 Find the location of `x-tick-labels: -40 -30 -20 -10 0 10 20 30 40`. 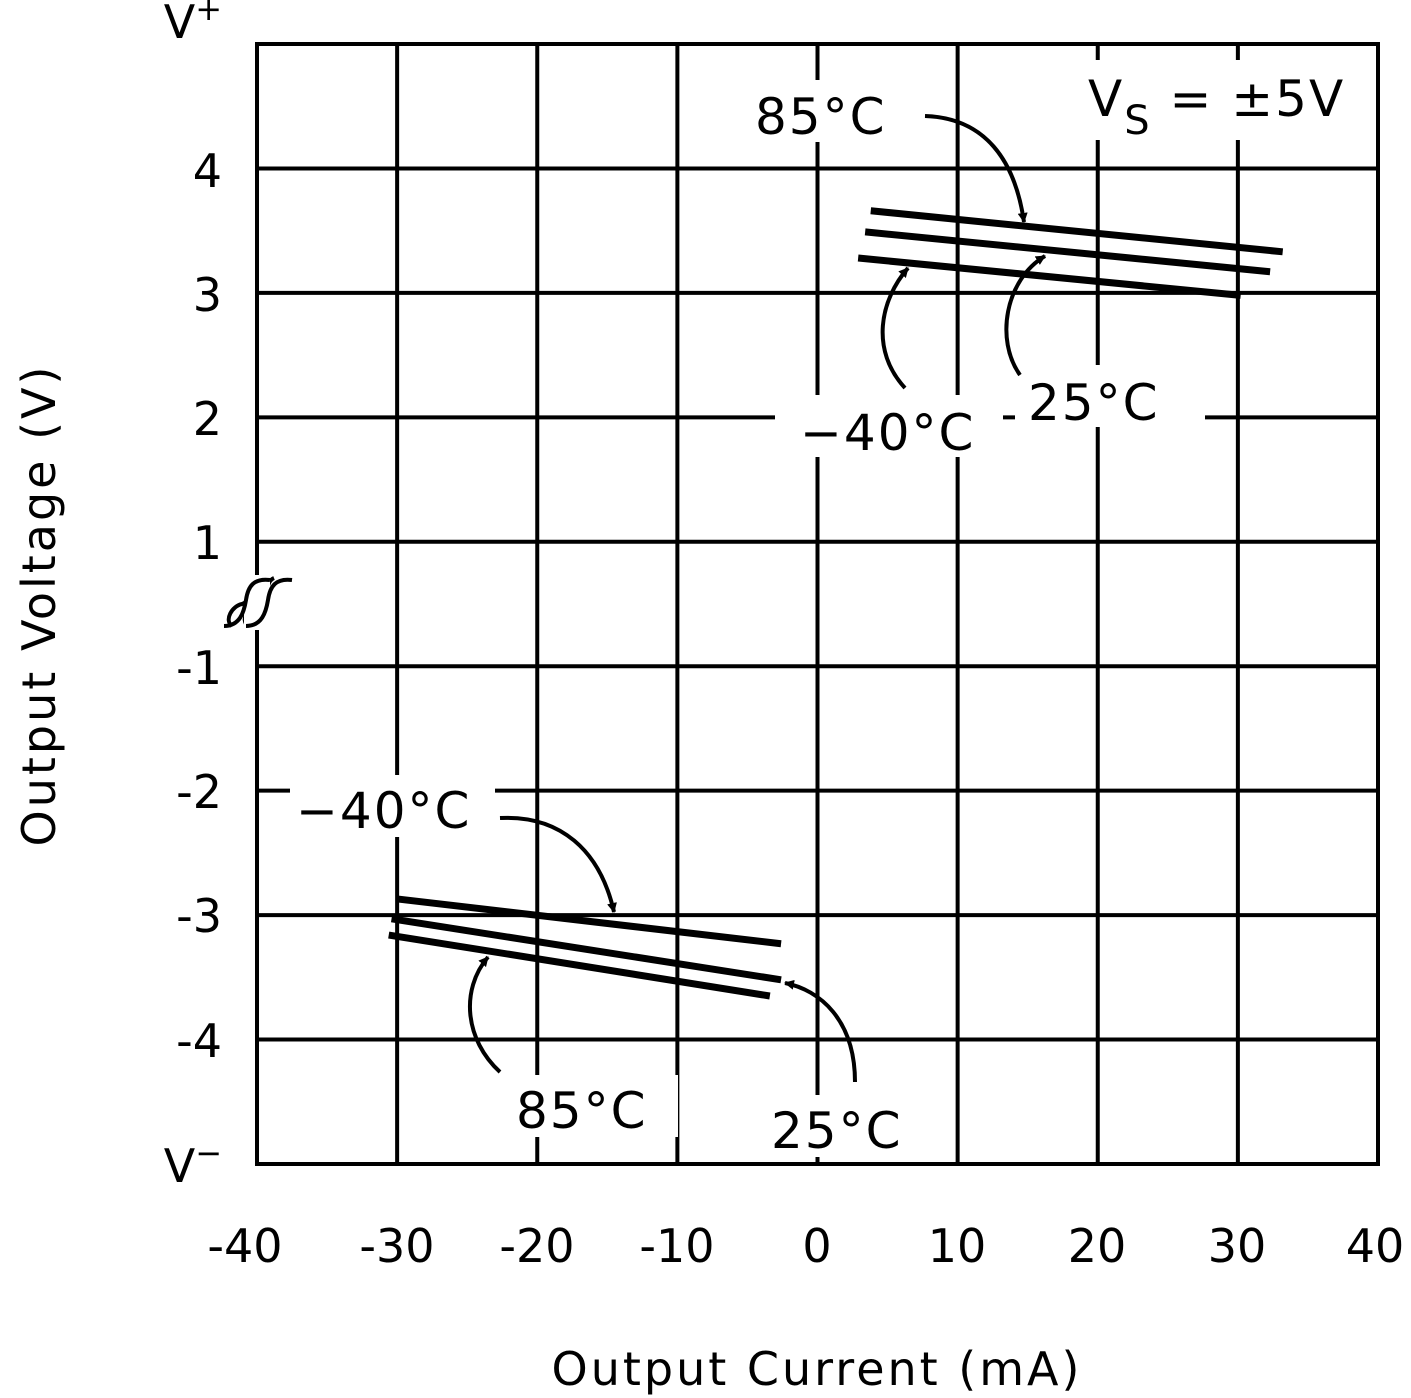

x-tick-labels: -40 -30 -20 -10 0 10 20 30 40 is located at coordinates (805, 1246).